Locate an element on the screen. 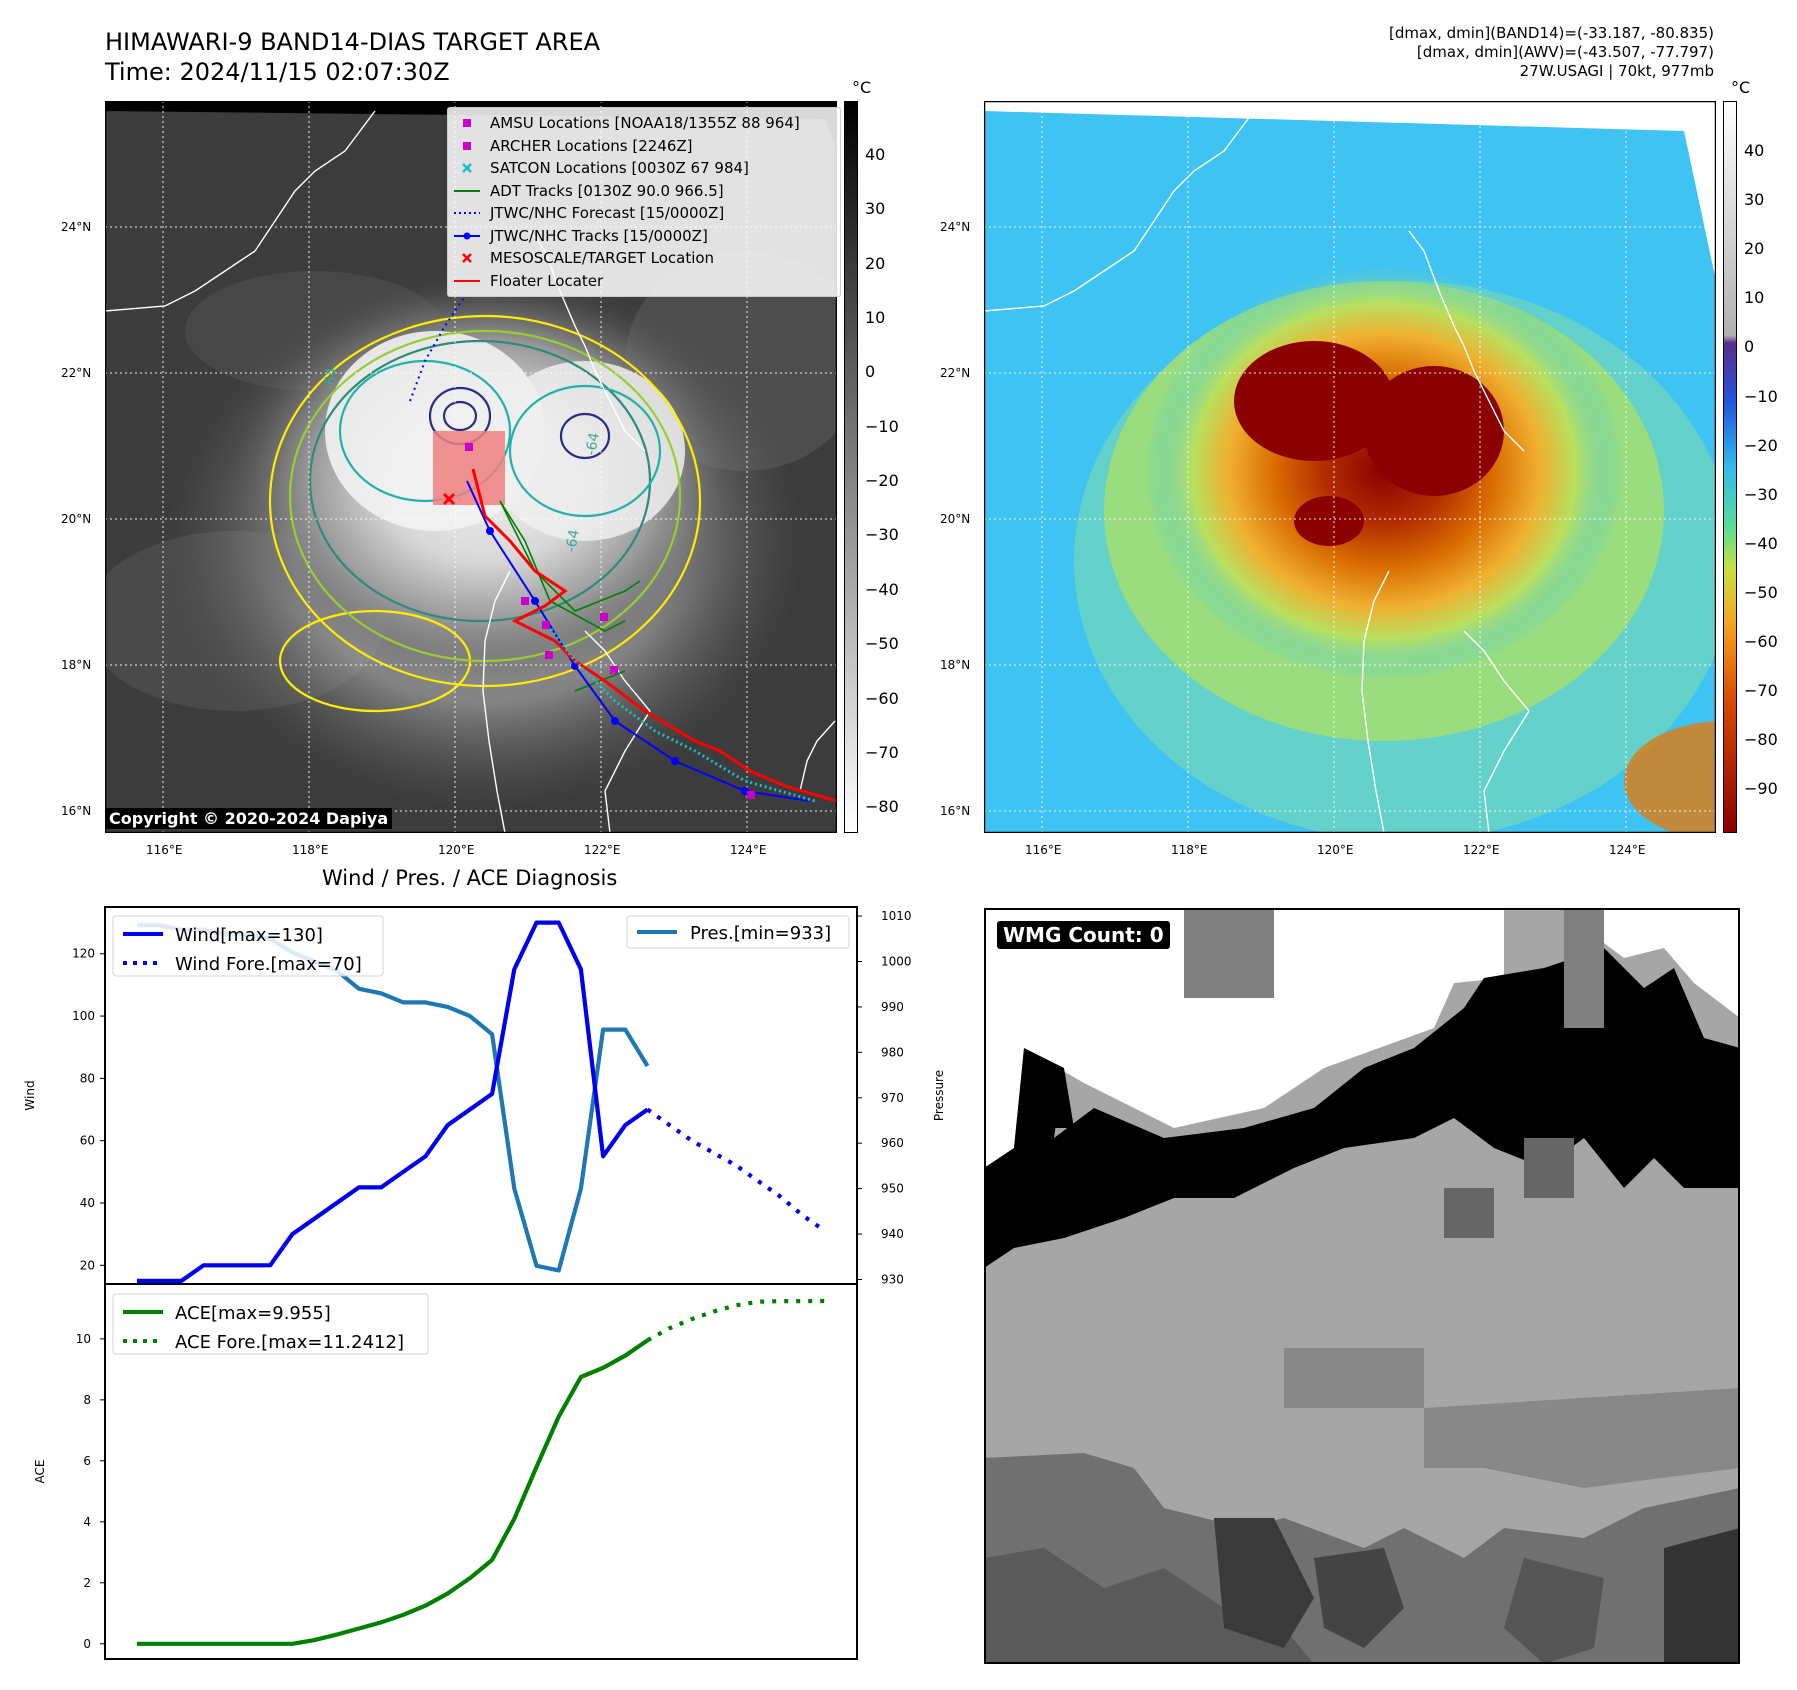 Image resolution: width=1797 pixels, height=1690 pixels. jtwc-forecast-line-icon is located at coordinates (467, 213).